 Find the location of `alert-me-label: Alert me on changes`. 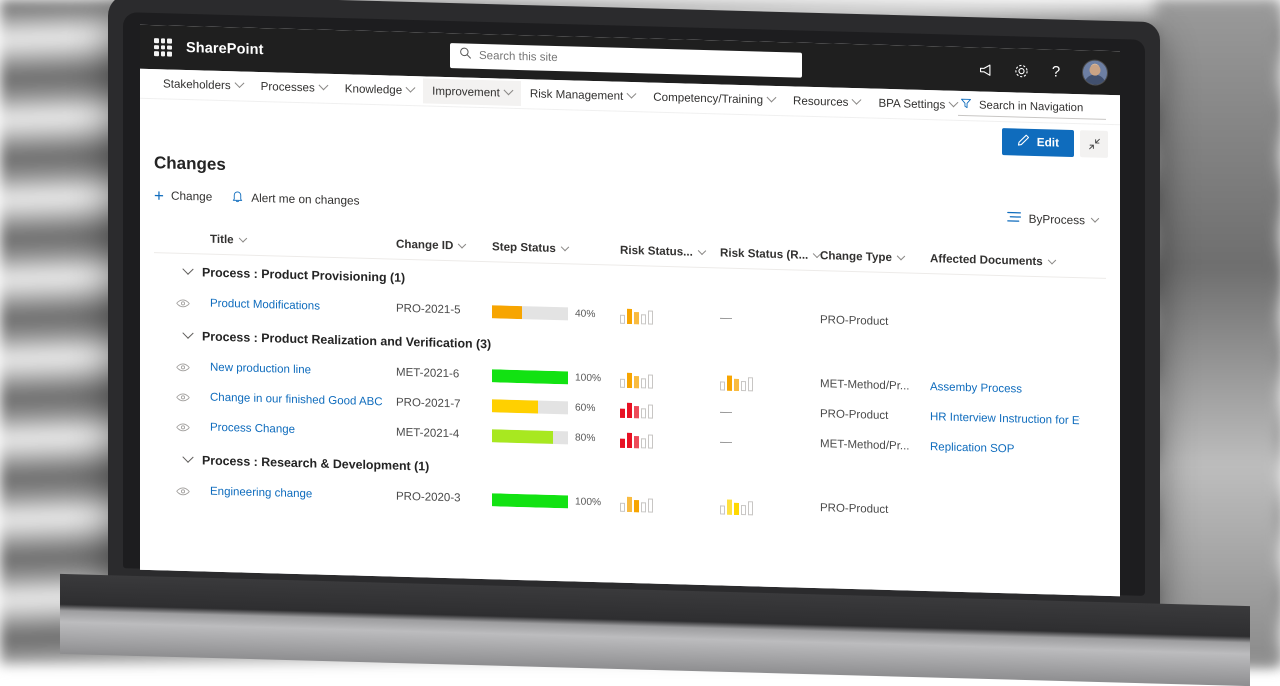

alert-me-label: Alert me on changes is located at coordinates (305, 199).